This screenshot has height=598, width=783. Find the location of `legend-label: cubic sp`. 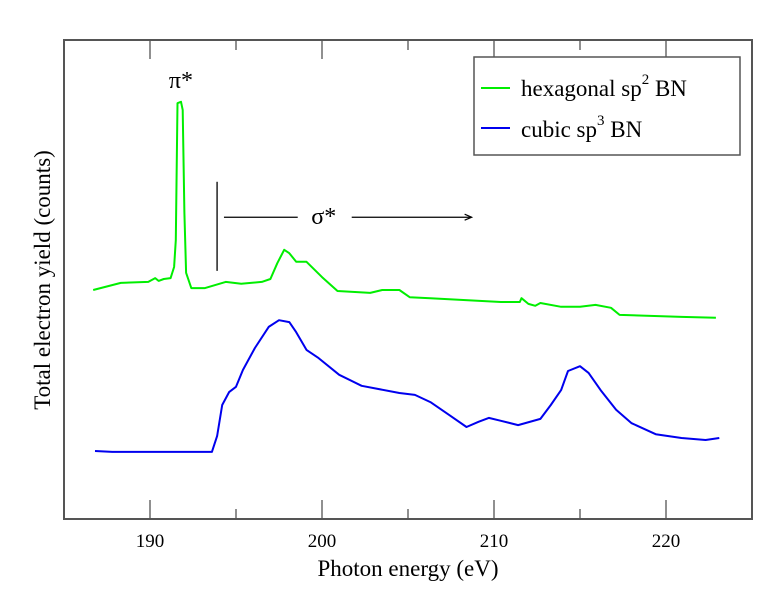

legend-label: cubic sp is located at coordinates (559, 129).